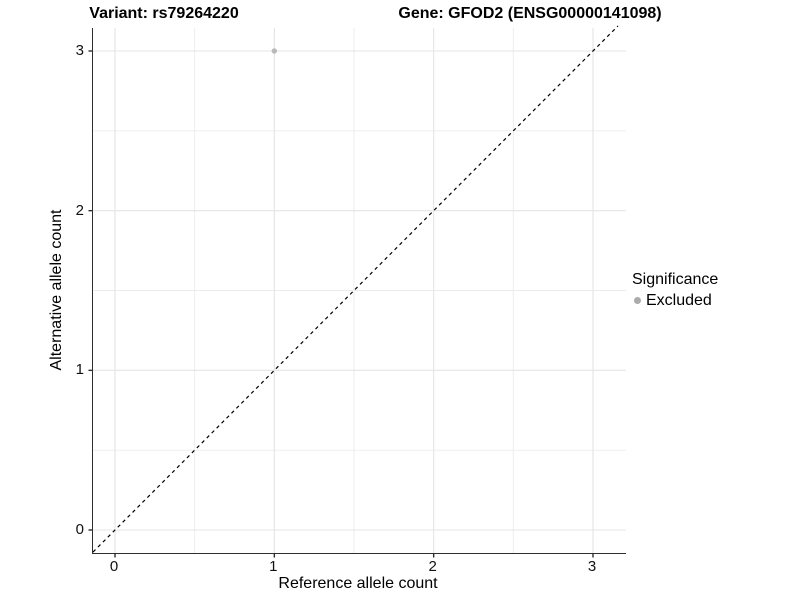  I want to click on legend-item-label: Excluded, so click(679, 300).